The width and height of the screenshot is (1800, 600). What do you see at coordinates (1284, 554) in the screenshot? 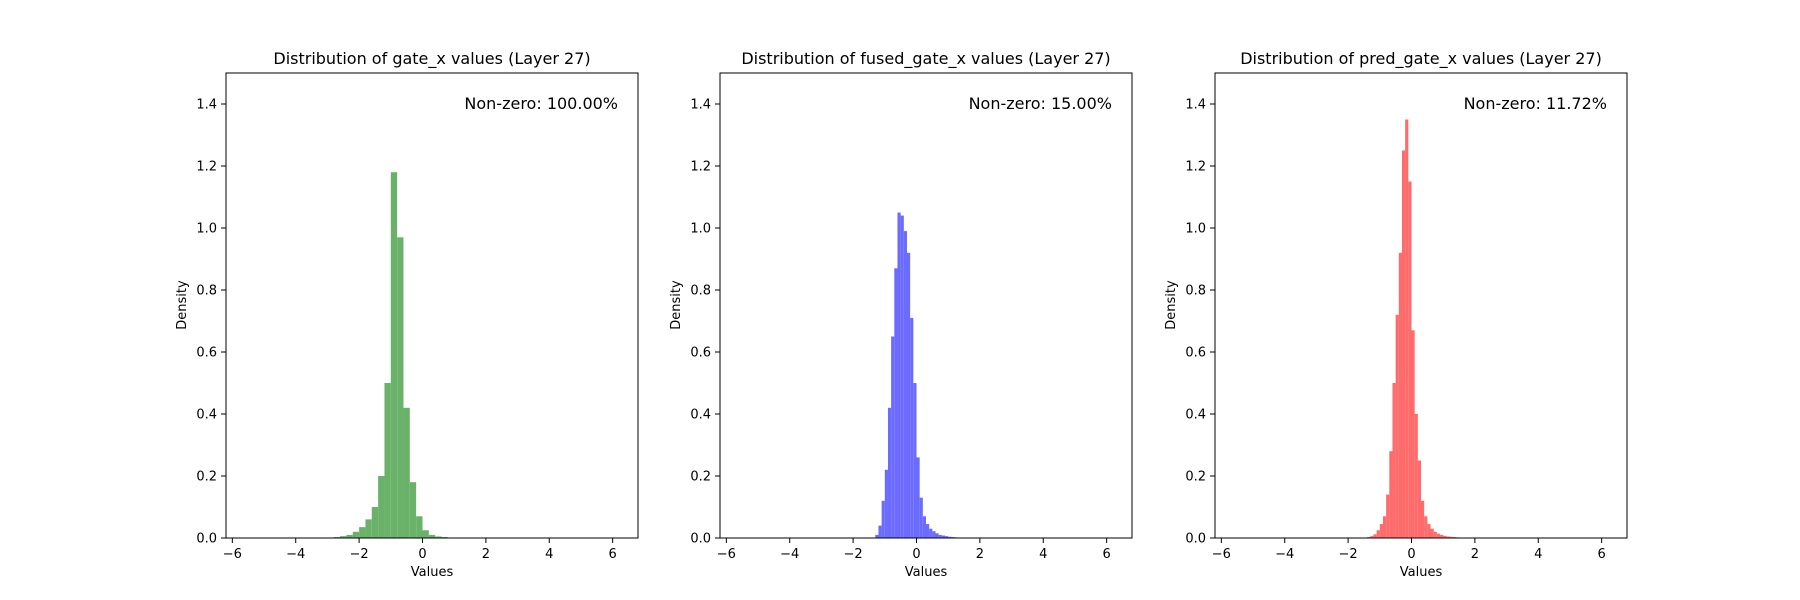
I see `x-tick-label: −4` at bounding box center [1284, 554].